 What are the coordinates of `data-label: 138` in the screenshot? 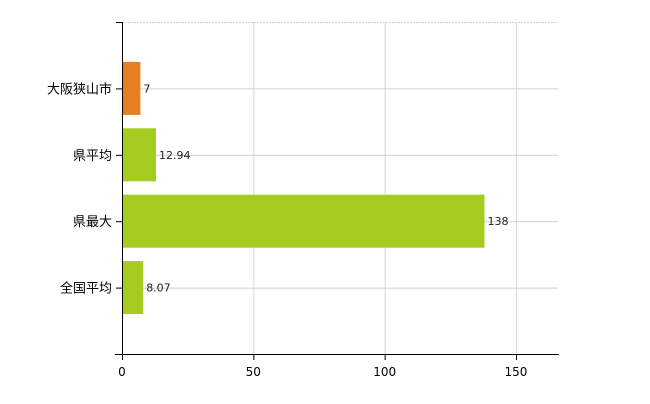 It's located at (497, 221).